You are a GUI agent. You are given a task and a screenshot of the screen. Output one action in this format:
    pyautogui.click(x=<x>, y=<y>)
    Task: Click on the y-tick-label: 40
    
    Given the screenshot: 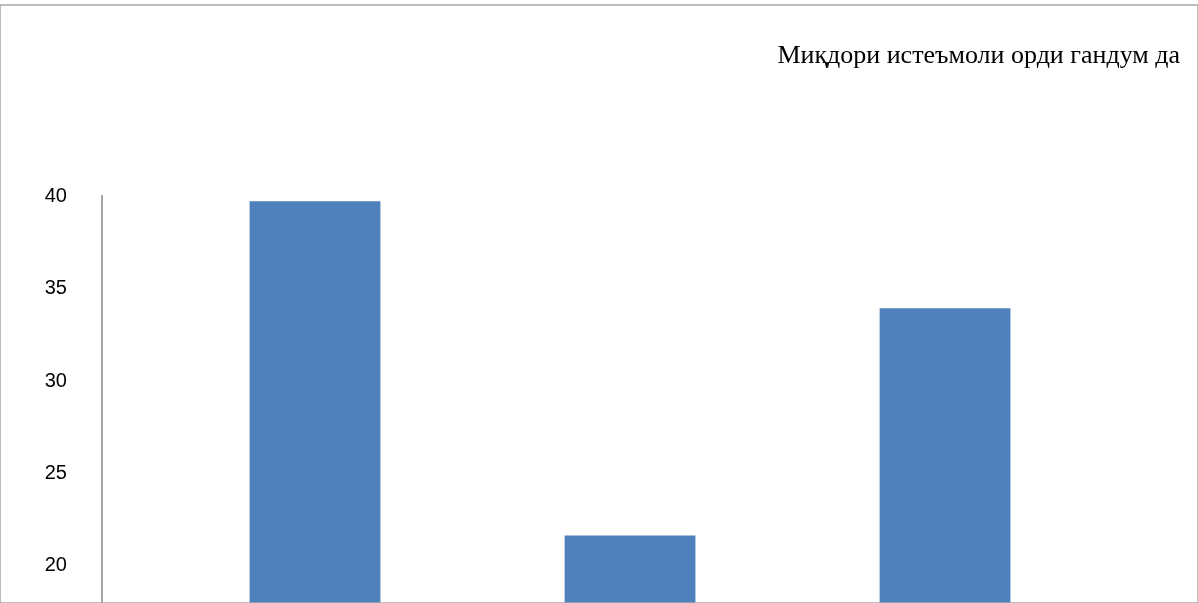 What is the action you would take?
    pyautogui.click(x=55, y=195)
    